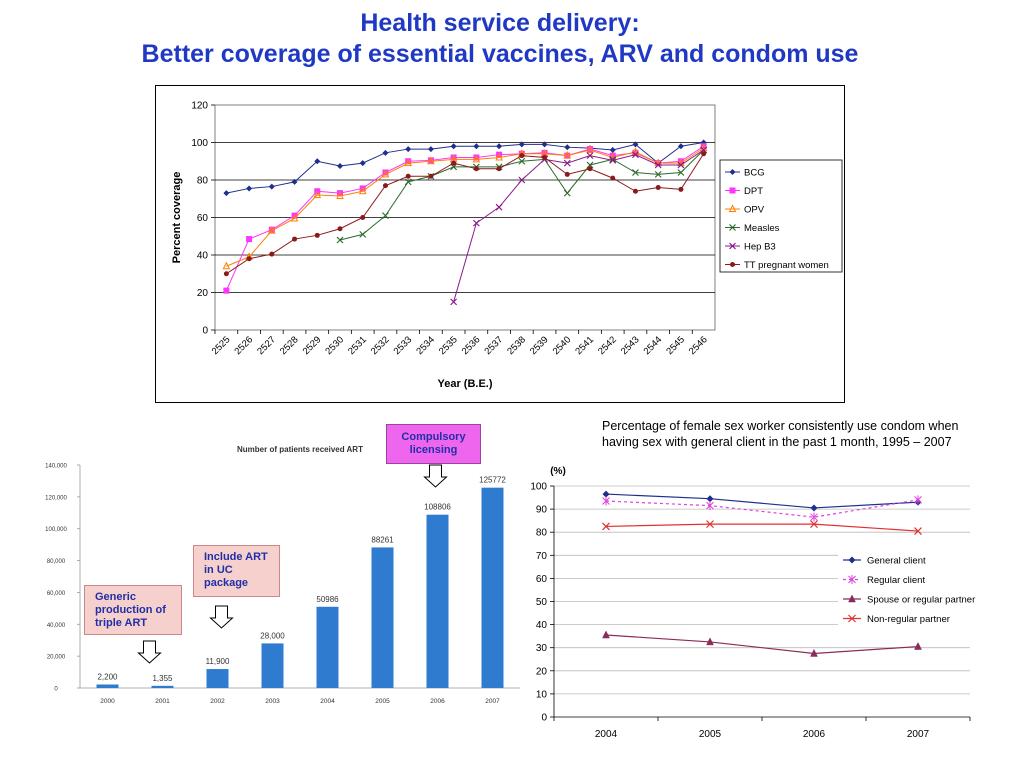  Describe the element at coordinates (289, 345) in the screenshot. I see `x-tick-label: 2528` at that location.